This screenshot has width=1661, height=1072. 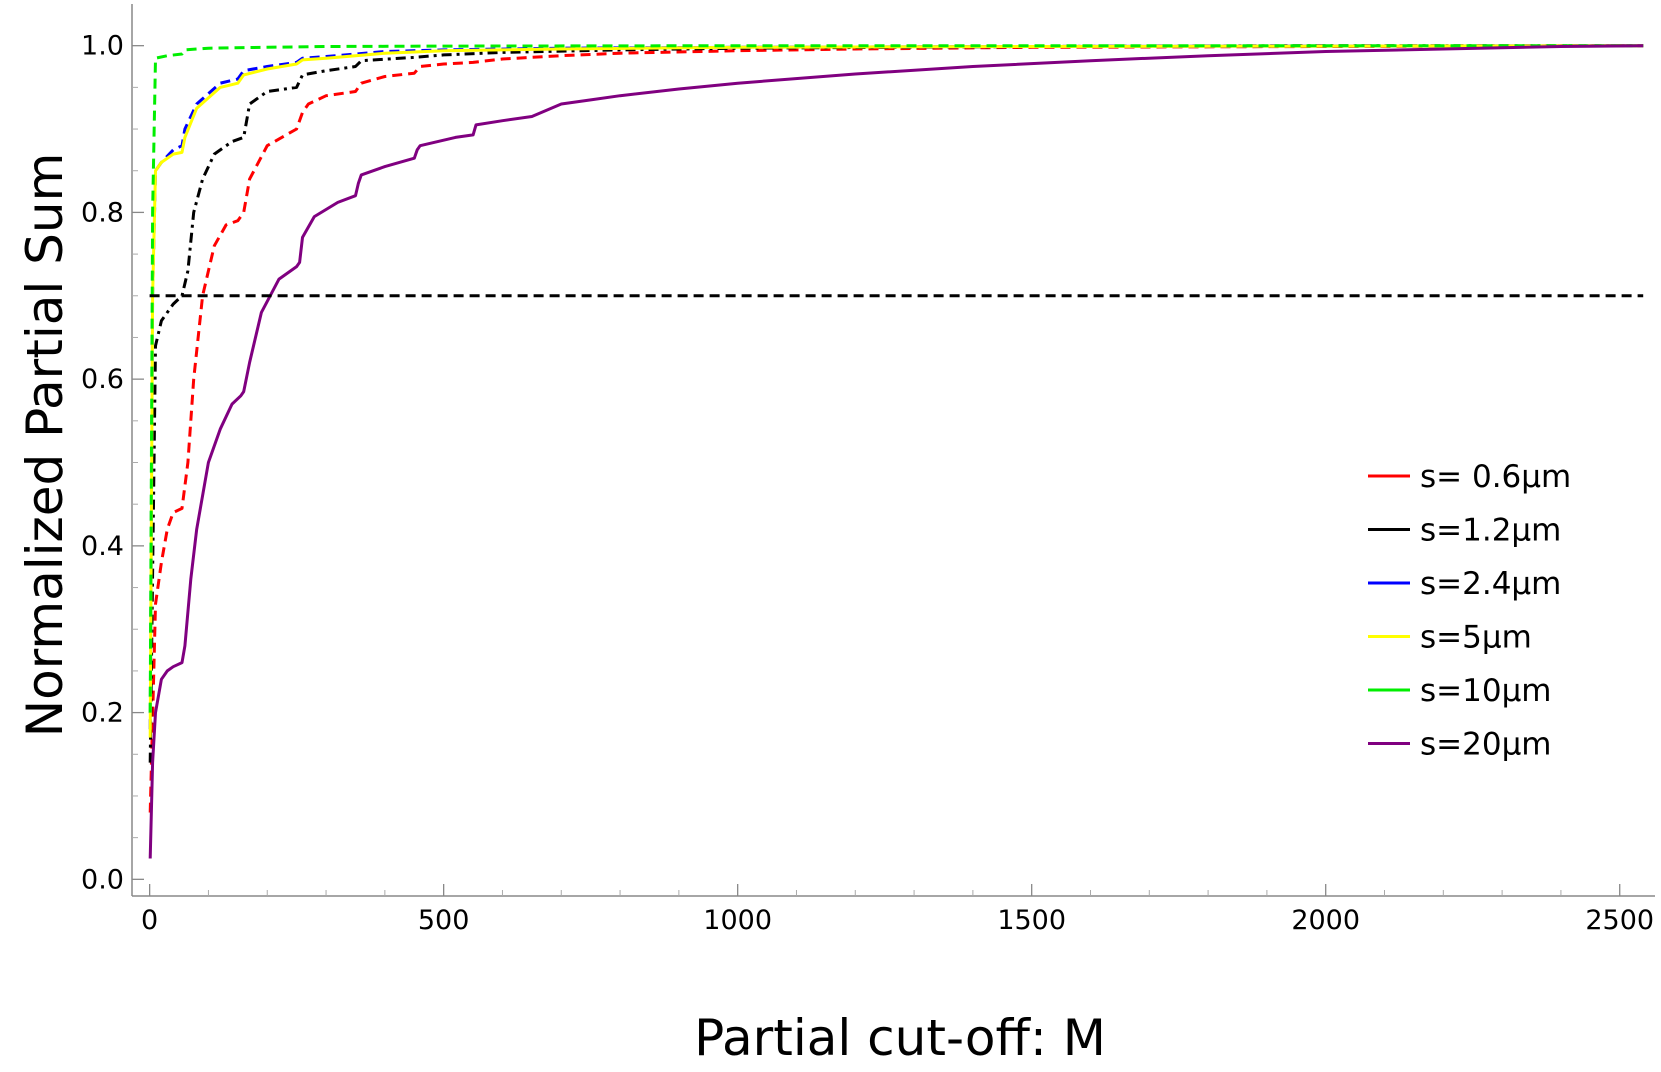 I want to click on y-axis-label: Normalized Partial Sum, so click(x=45, y=445).